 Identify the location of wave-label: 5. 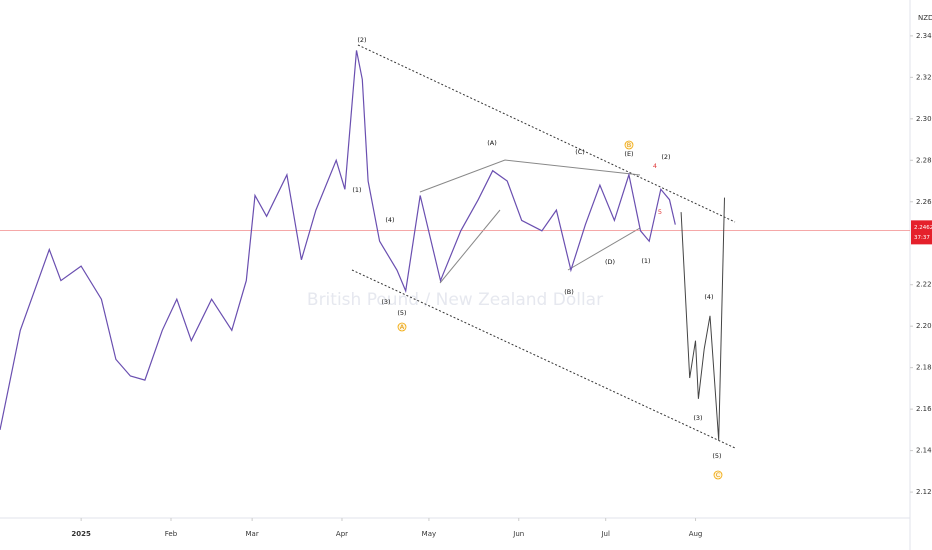
(660, 212).